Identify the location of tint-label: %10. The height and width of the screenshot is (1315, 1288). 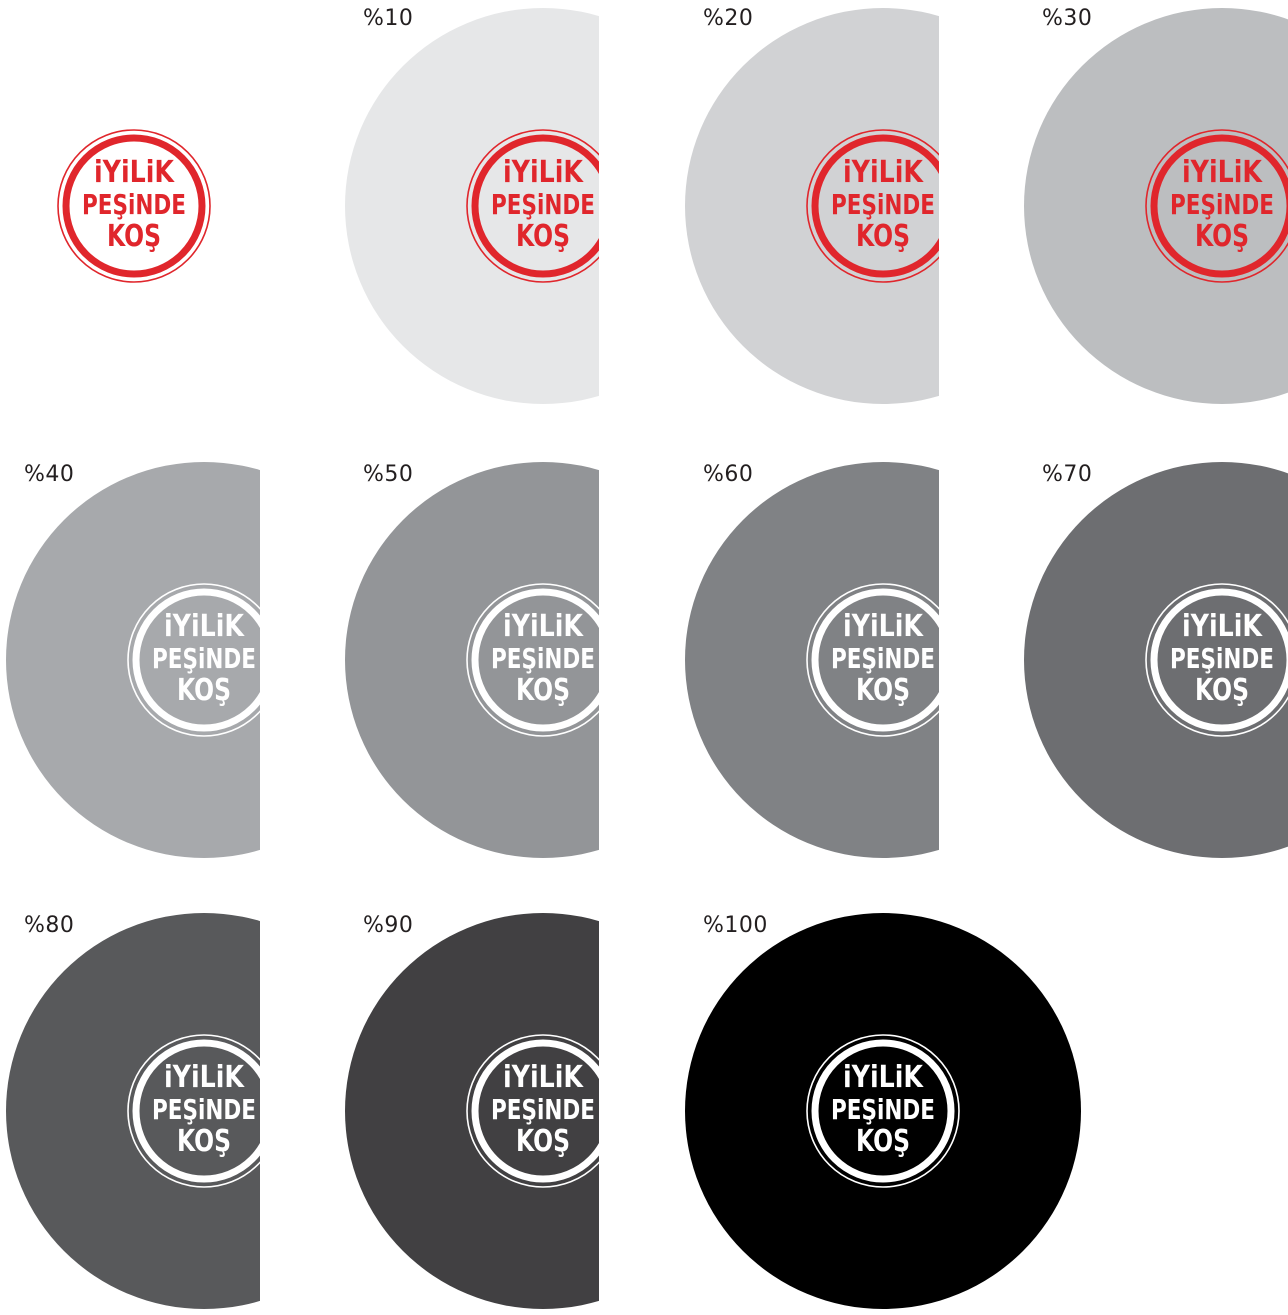
(388, 18).